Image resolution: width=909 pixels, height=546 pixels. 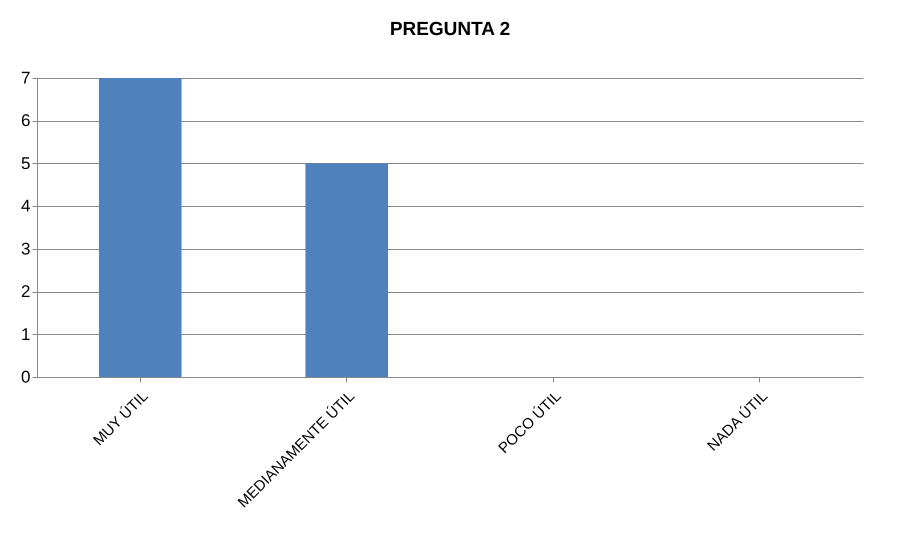 I want to click on y-tick-label: 2, so click(x=25, y=292).